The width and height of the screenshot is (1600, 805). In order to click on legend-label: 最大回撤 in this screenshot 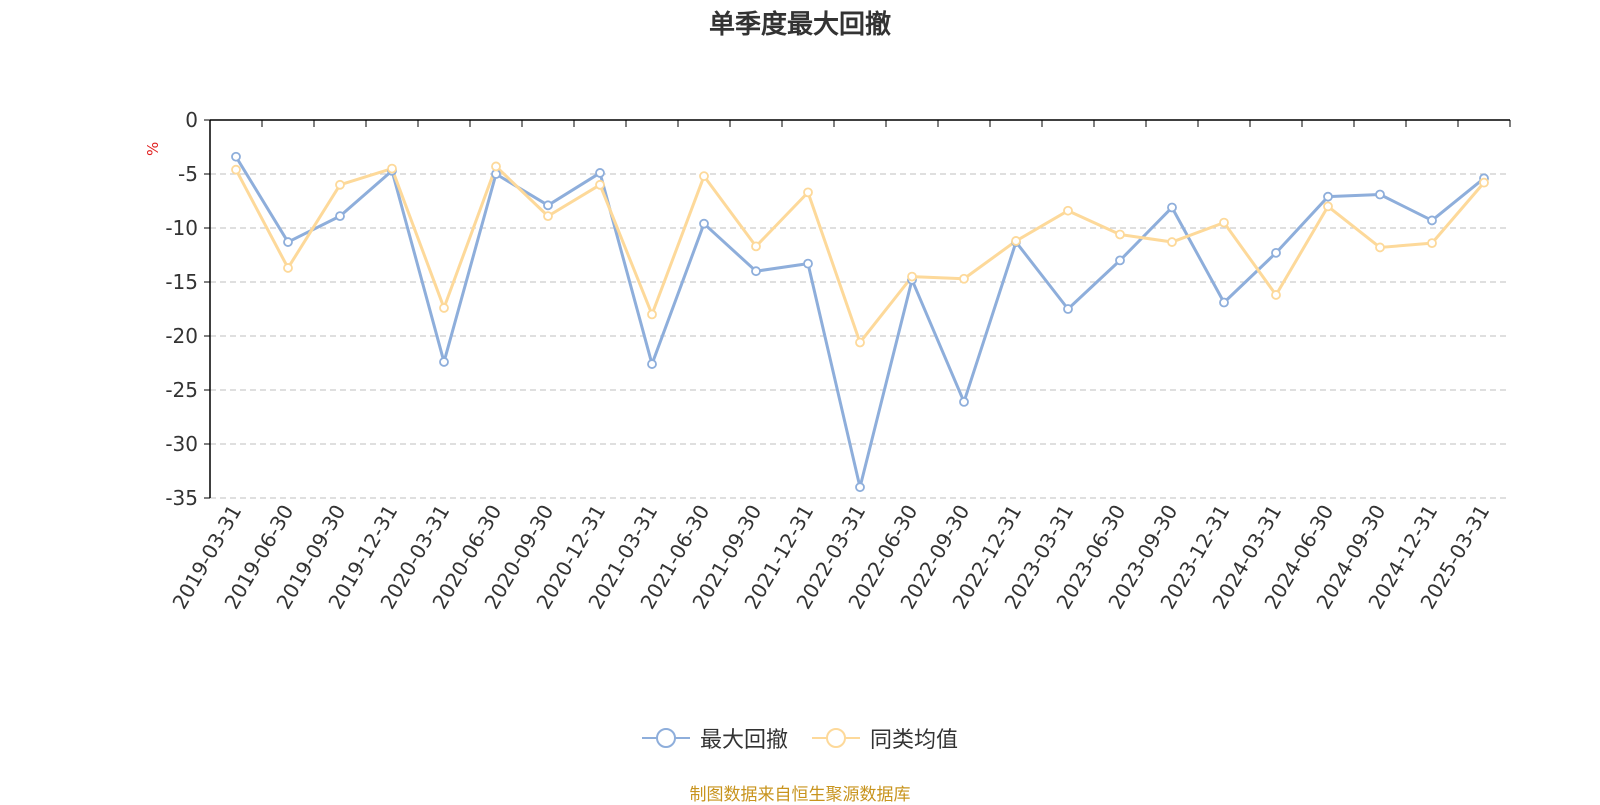, I will do `click(743, 740)`.